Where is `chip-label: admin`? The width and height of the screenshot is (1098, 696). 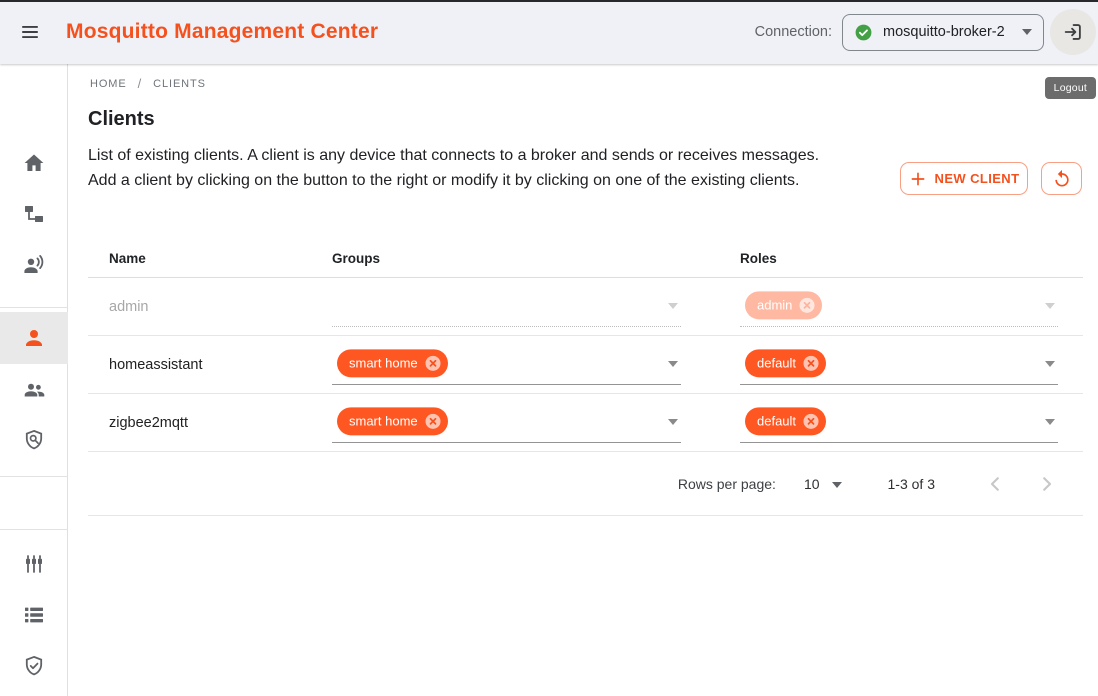 chip-label: admin is located at coordinates (775, 305).